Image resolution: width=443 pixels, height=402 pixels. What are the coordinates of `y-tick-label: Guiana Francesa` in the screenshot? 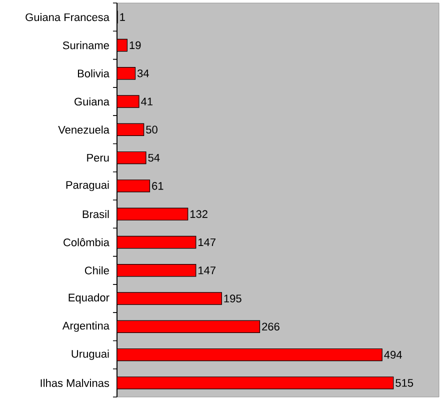 It's located at (68, 17).